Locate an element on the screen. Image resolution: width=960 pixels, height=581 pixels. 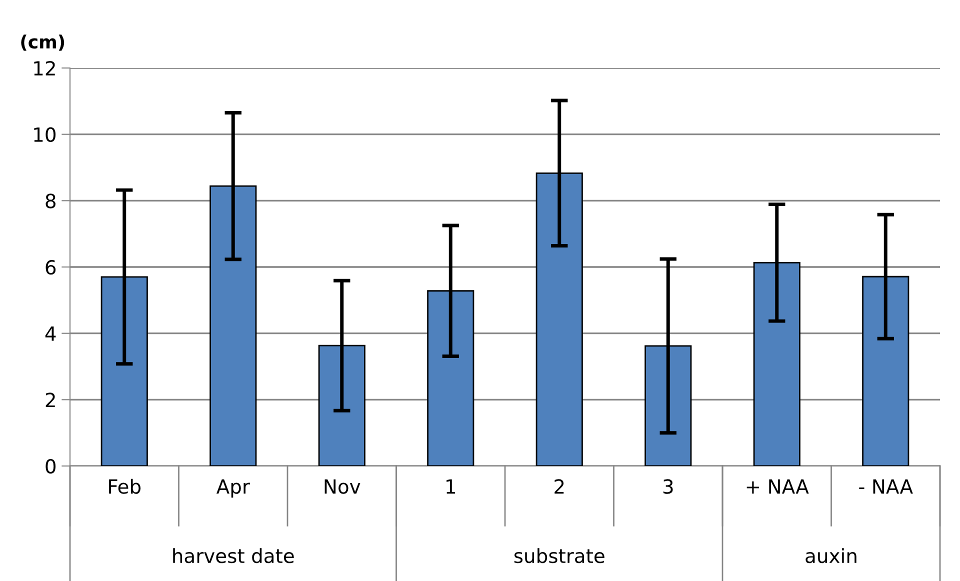
y-tick-label: 0 is located at coordinates (51, 466).